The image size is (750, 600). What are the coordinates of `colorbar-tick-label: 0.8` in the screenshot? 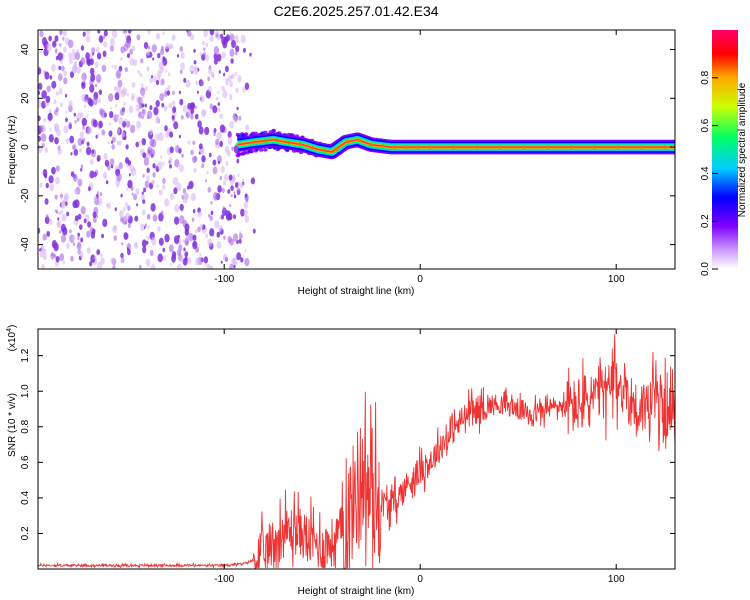 It's located at (705, 77).